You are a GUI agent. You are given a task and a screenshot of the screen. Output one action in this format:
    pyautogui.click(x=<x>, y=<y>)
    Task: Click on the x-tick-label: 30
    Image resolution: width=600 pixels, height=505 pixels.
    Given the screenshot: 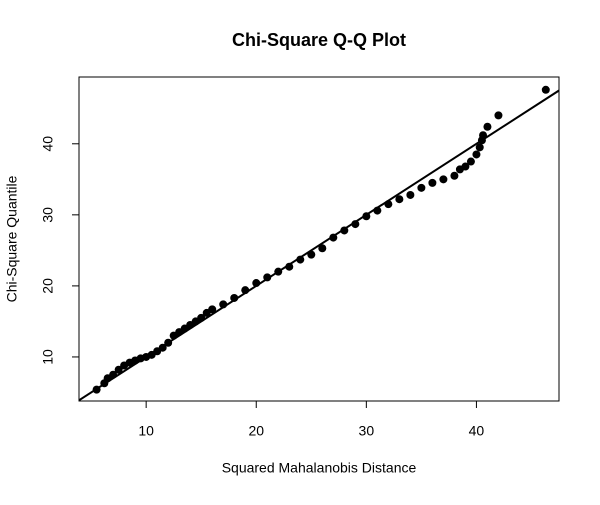 What is the action you would take?
    pyautogui.click(x=367, y=431)
    